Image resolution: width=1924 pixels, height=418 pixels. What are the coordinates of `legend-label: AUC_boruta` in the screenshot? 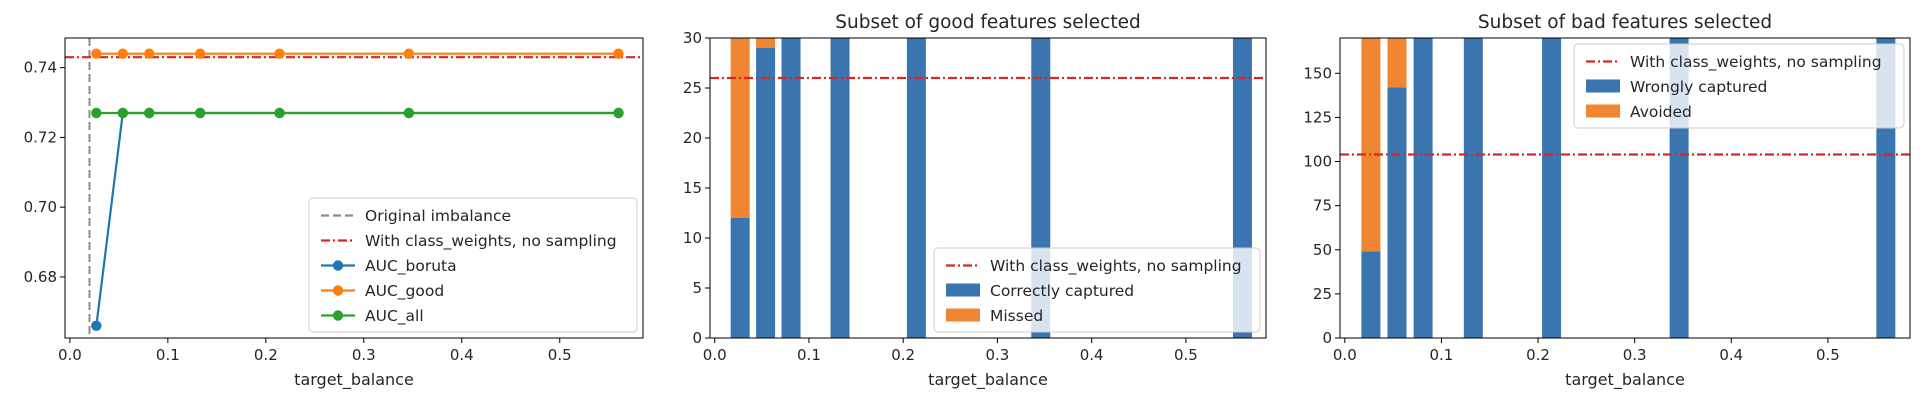 It's located at (411, 266).